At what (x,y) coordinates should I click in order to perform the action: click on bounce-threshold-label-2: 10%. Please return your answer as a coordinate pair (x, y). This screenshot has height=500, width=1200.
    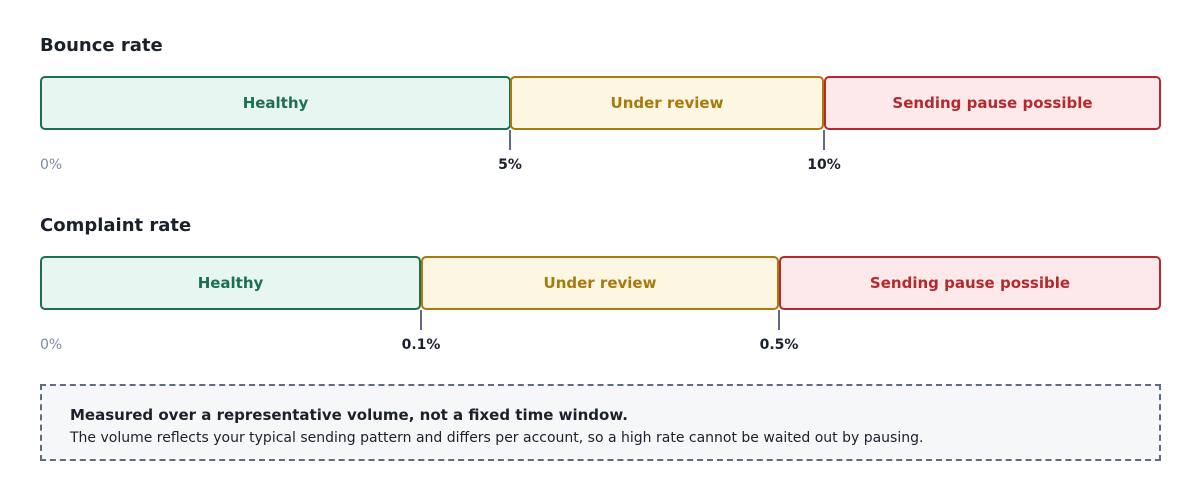
    Looking at the image, I should click on (824, 165).